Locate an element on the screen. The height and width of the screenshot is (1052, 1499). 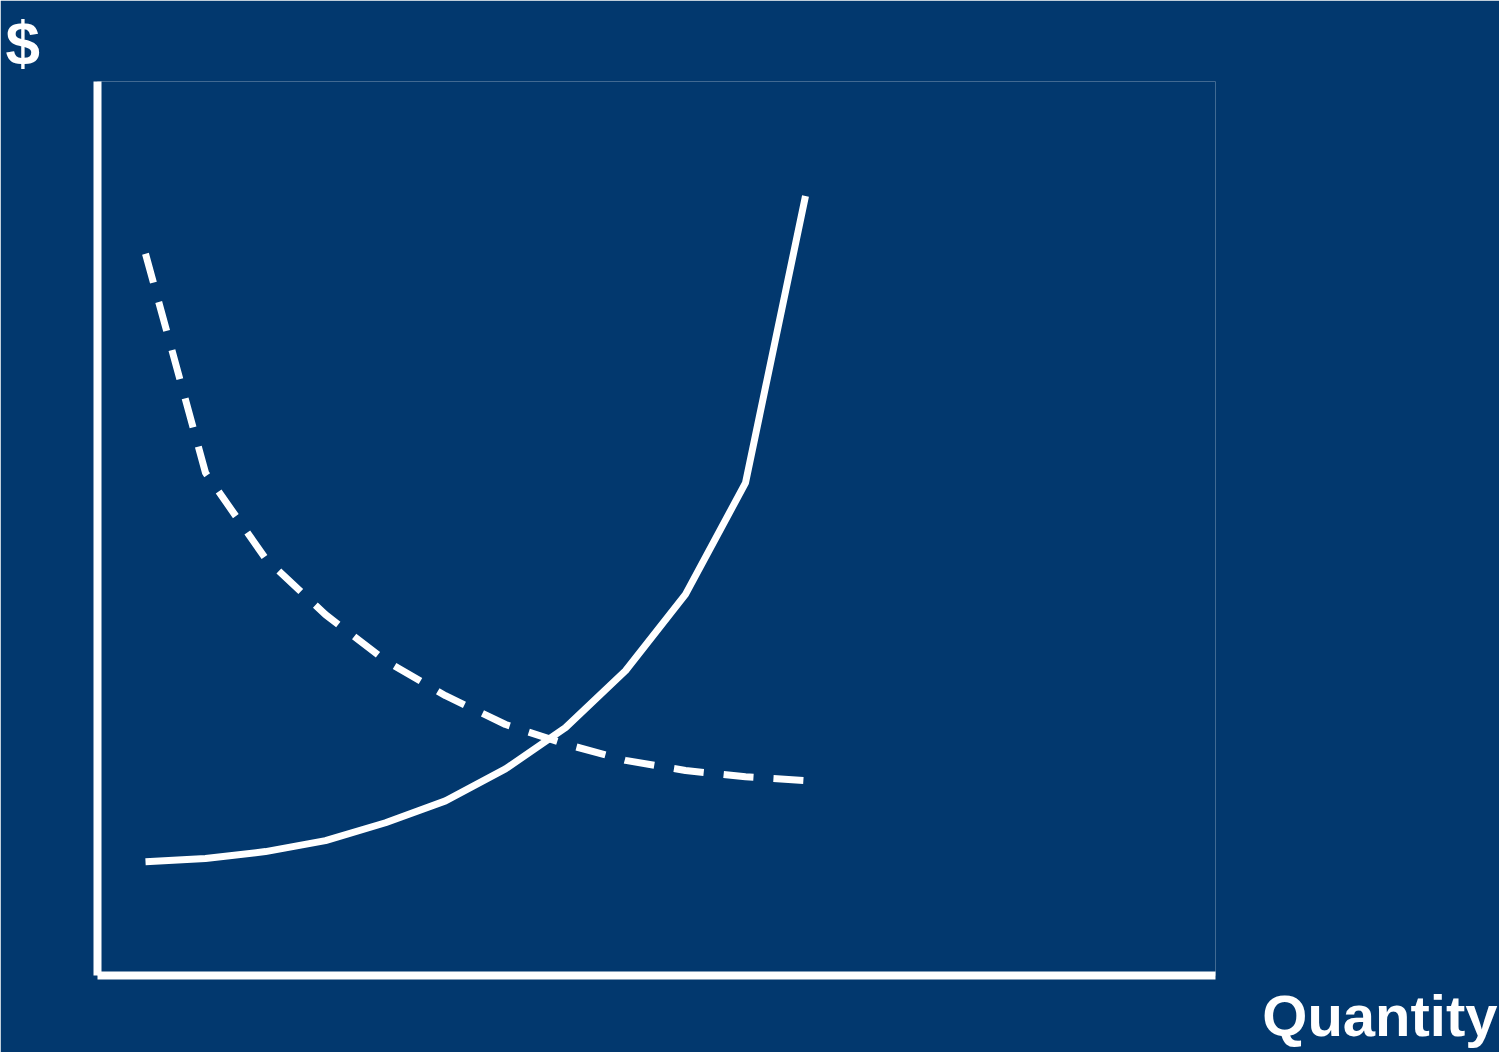
text: Quantity is located at coordinates (1380, 1015).